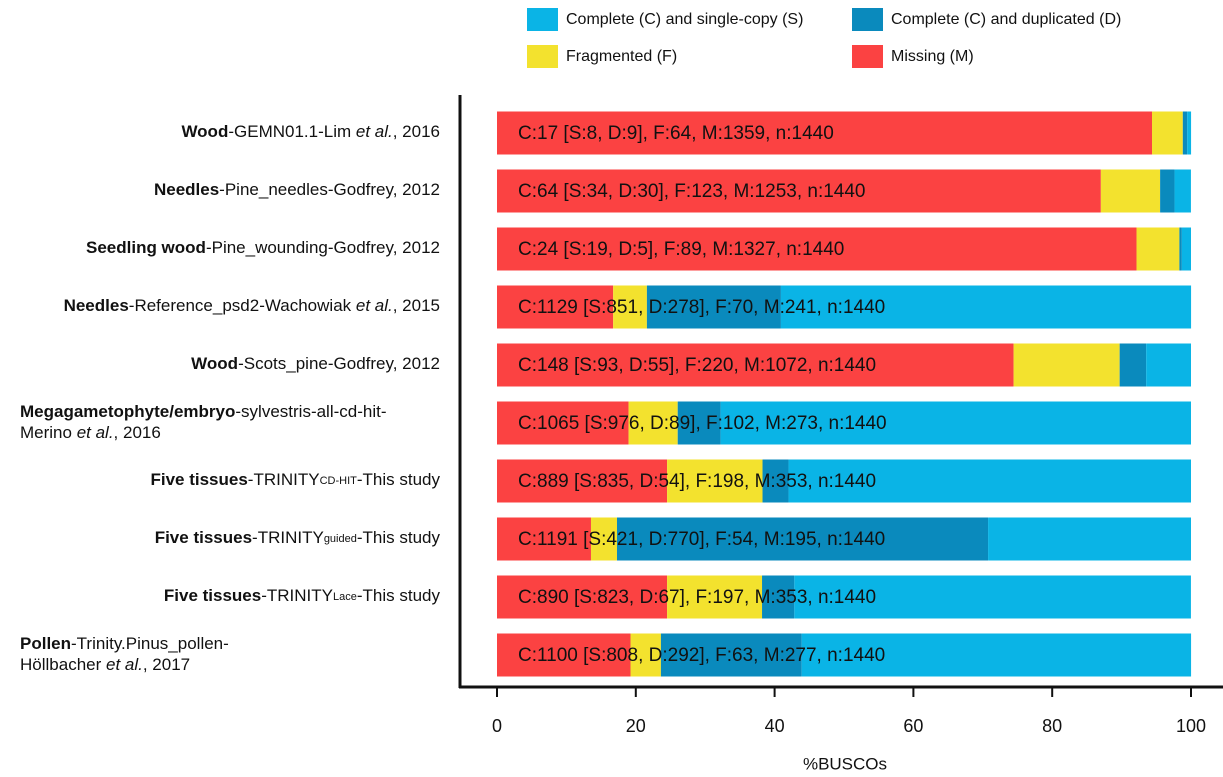 The image size is (1223, 777). What do you see at coordinates (295, 479) in the screenshot?
I see `category-label: Five tissues-TRINITYCD-HIT-This study` at bounding box center [295, 479].